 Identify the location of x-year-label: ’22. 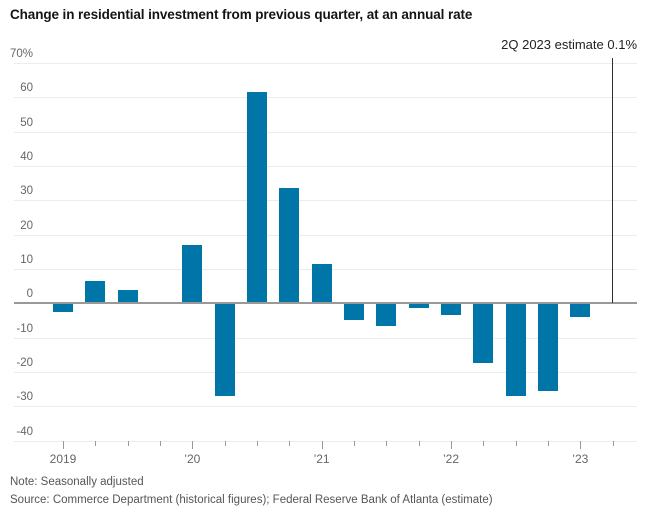
(450, 459).